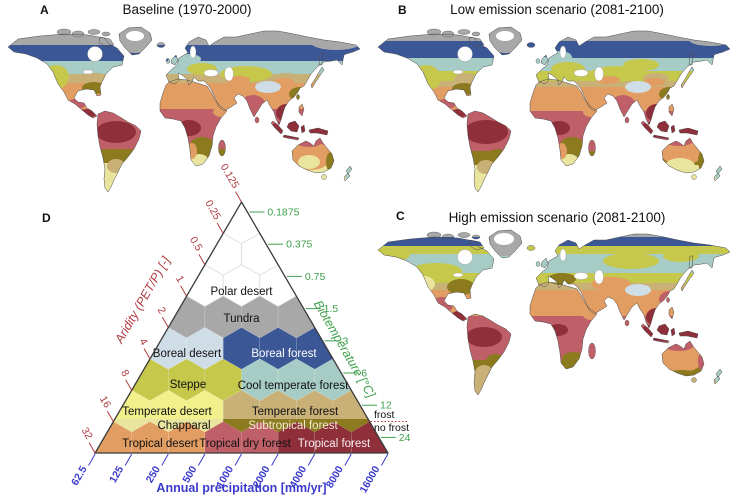 The height and width of the screenshot is (501, 740). I want to click on panel-title-high-emission: High emission scenario (2081-2100), so click(557, 217).